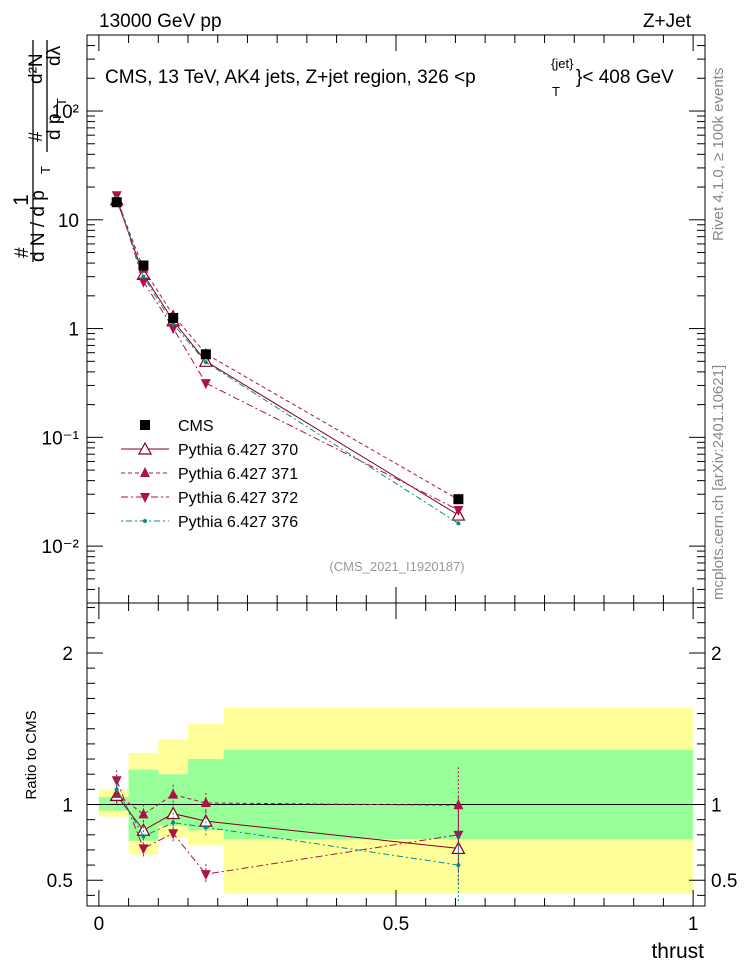 The image size is (746, 972). Describe the element at coordinates (21, 200) in the screenshot. I see `ylabel-numerator-one: 1` at that location.